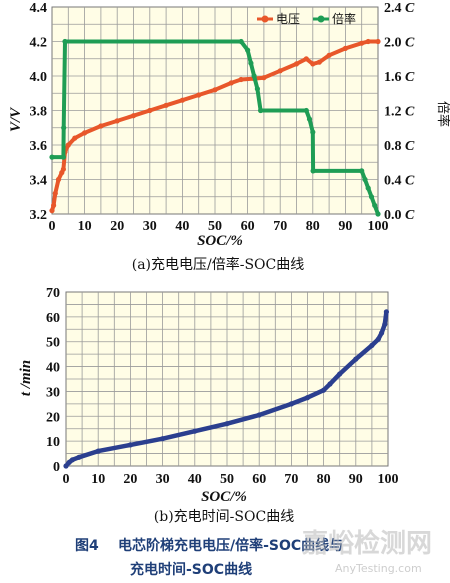  What do you see at coordinates (399, 146) in the screenshot?
I see `chart-a-y-tick-label-right: 0.8 C` at bounding box center [399, 146].